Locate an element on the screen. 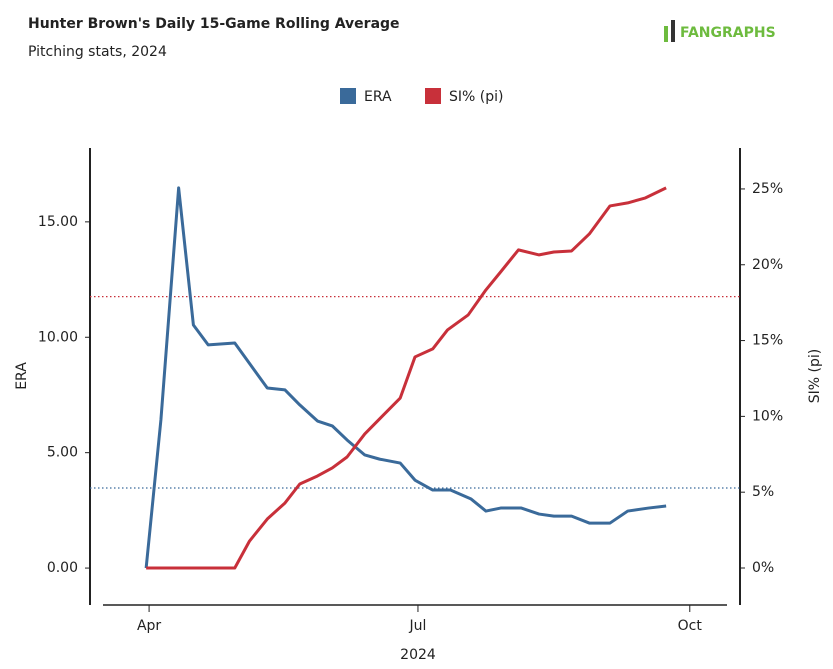 The height and width of the screenshot is (669, 833). chart-subtitle: Pitching stats, 2024 is located at coordinates (97, 52).